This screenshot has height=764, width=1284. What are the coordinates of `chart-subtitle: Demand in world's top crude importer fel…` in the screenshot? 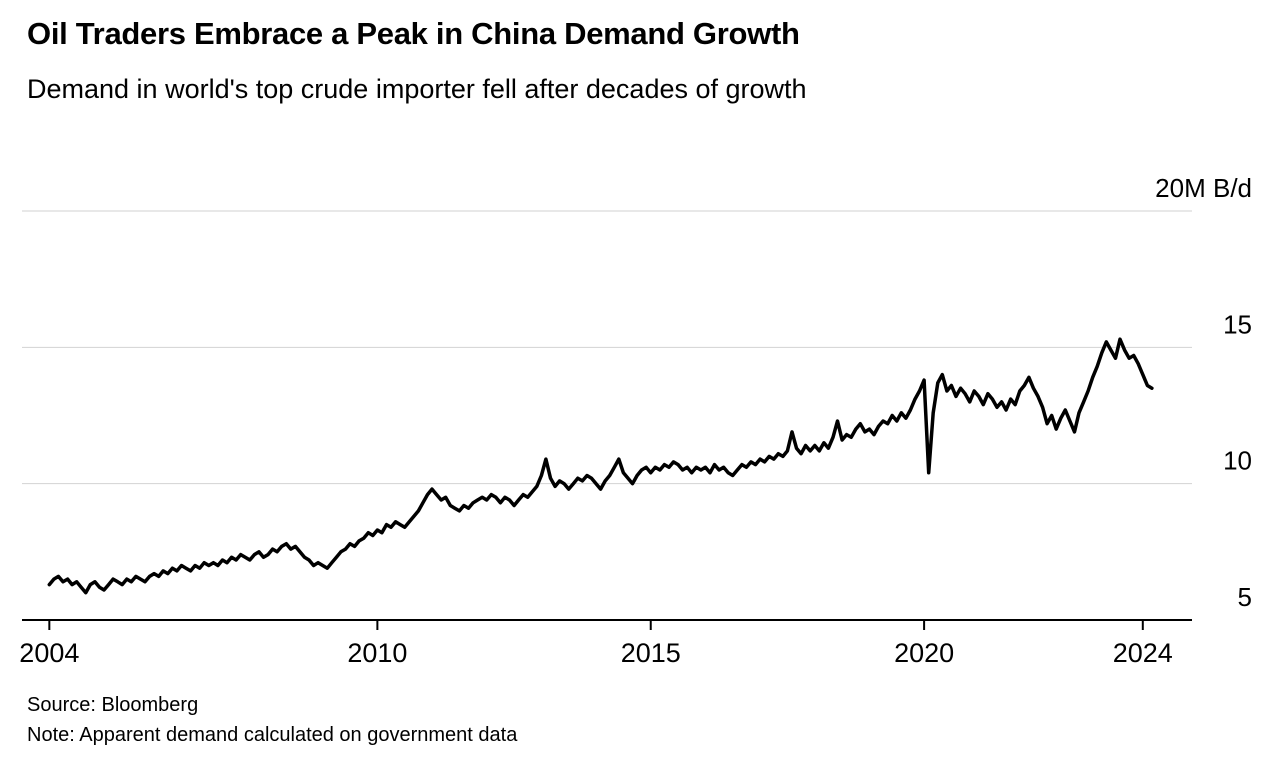 It's located at (417, 89).